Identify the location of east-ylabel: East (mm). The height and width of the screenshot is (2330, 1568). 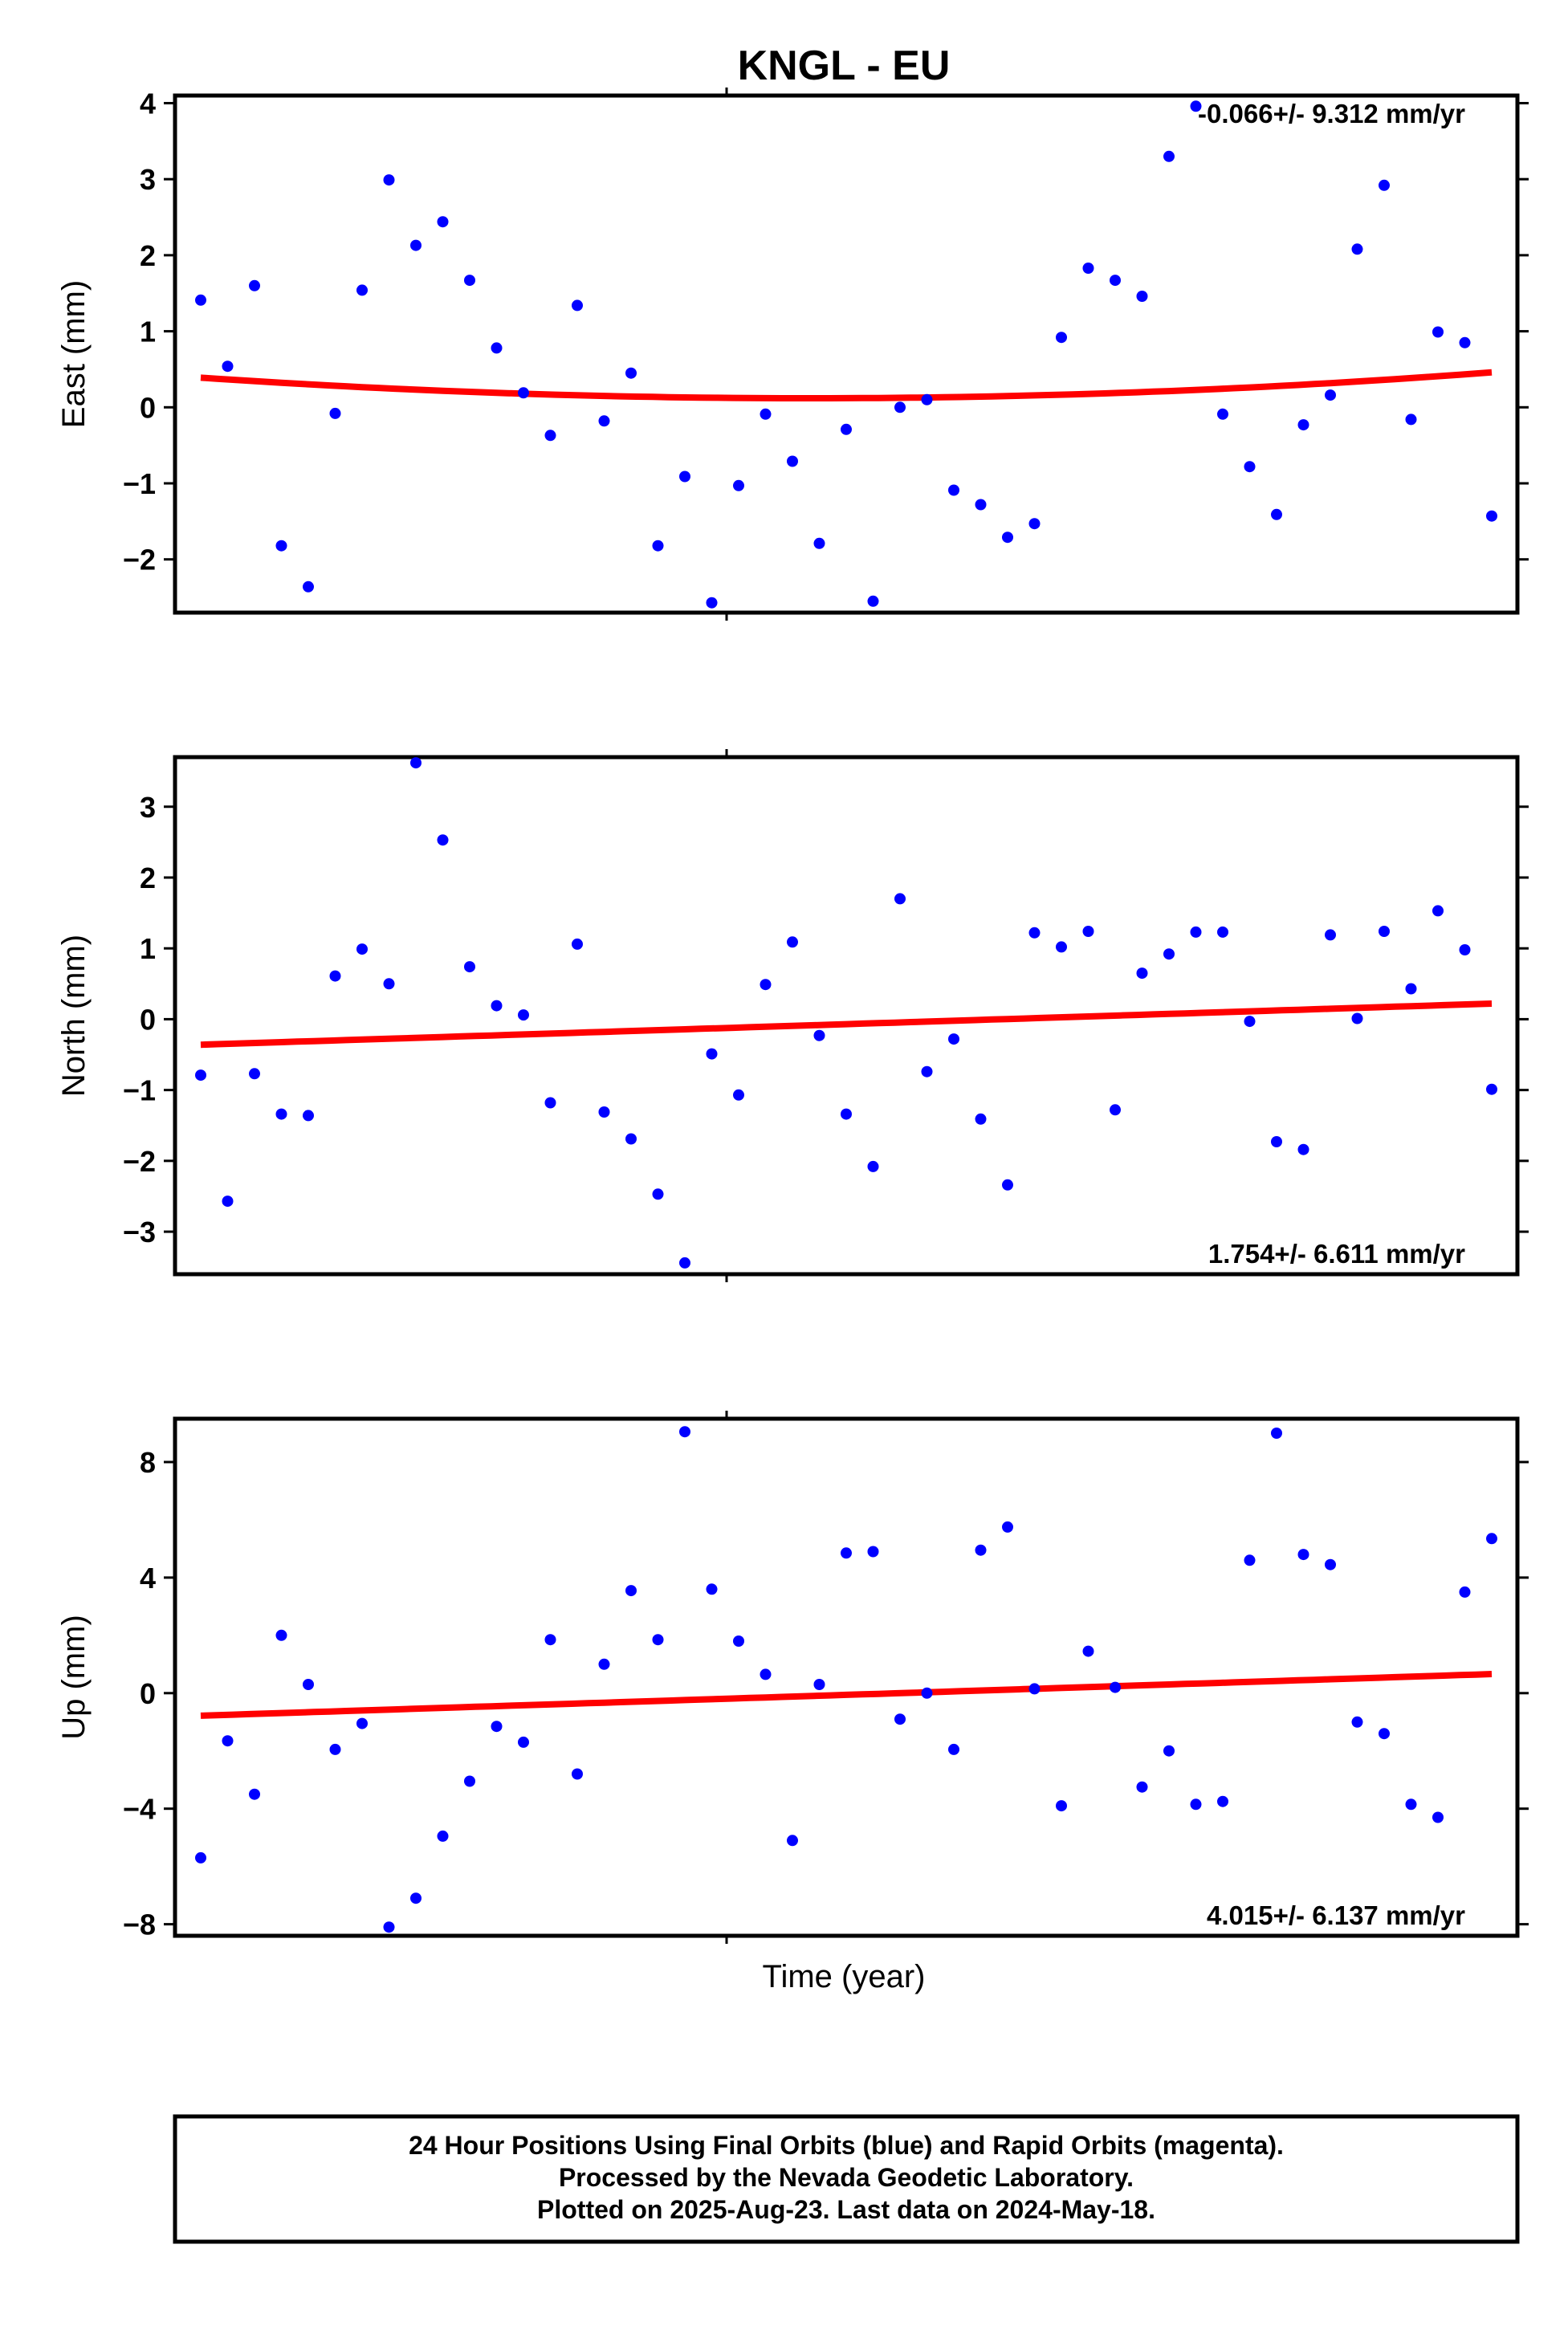
(74, 354).